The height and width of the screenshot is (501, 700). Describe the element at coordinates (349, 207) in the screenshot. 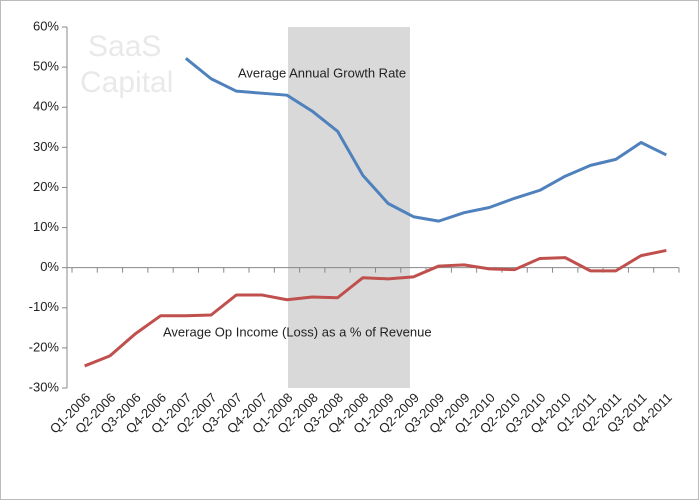

I see `recession-shading` at that location.